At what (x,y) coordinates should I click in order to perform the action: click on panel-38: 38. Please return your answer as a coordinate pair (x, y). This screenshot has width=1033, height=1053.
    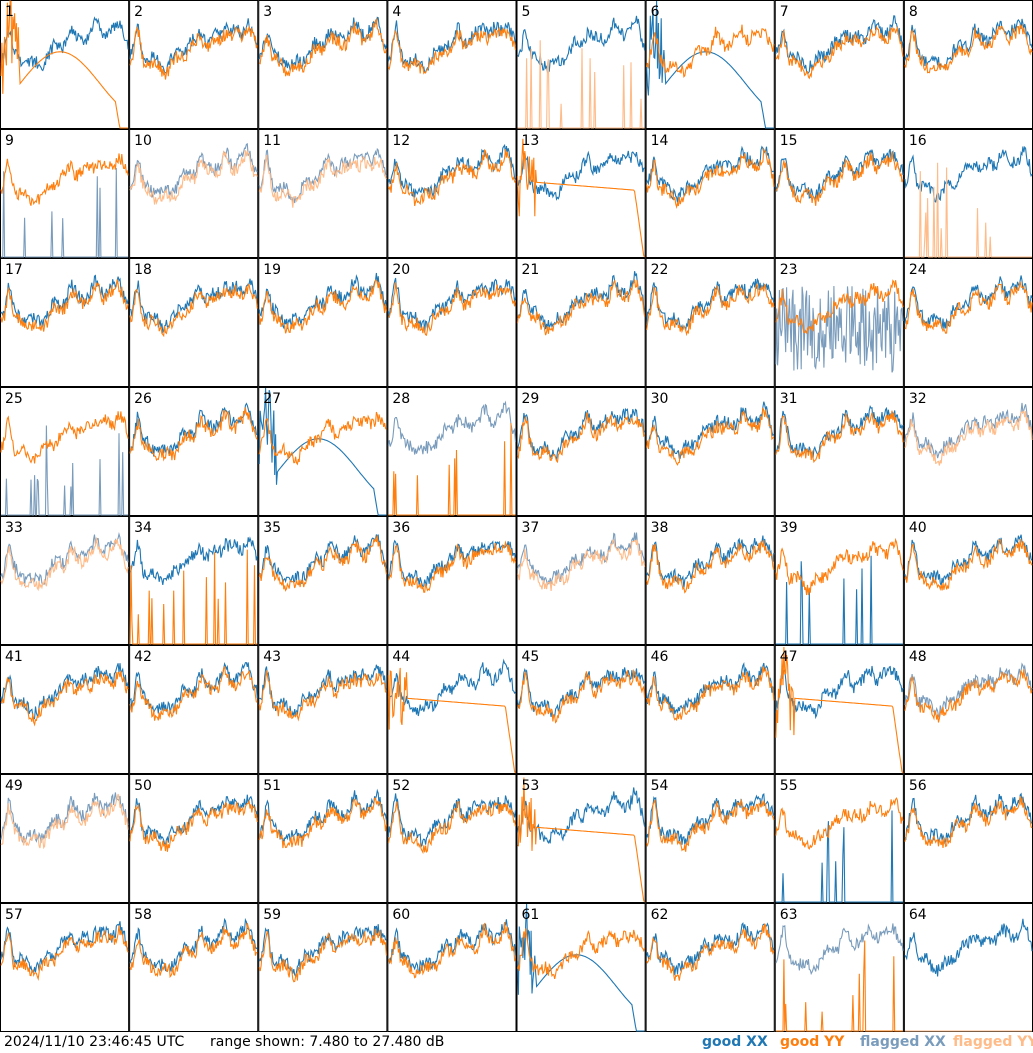
    Looking at the image, I should click on (710, 580).